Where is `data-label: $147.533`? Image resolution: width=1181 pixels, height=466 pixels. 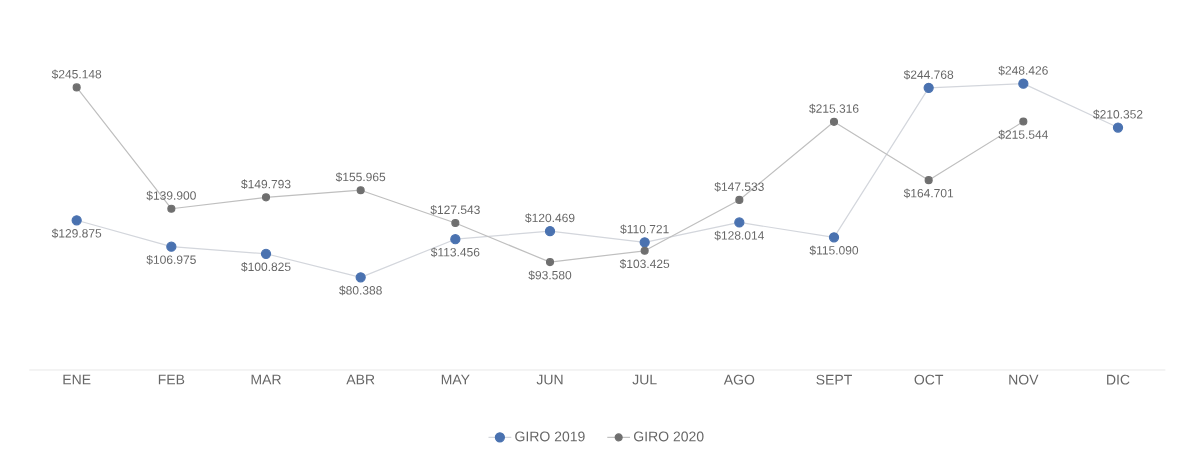
data-label: $147.533 is located at coordinates (739, 186).